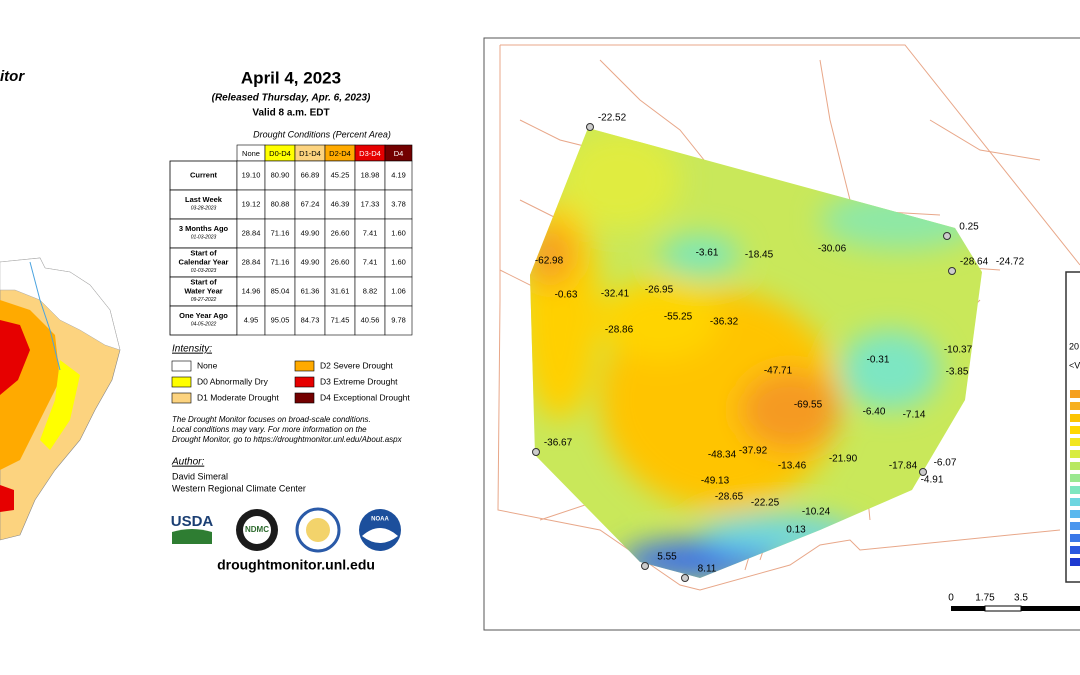 This screenshot has width=1080, height=675. I want to click on station-value: -37.92, so click(753, 451).